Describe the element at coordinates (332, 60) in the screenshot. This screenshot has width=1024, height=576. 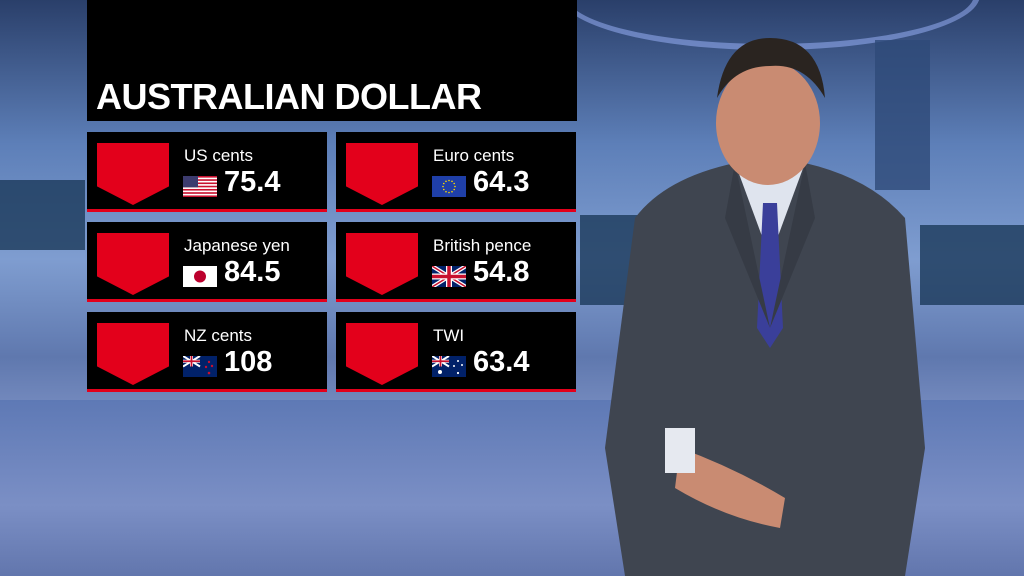
I see `title-panel` at that location.